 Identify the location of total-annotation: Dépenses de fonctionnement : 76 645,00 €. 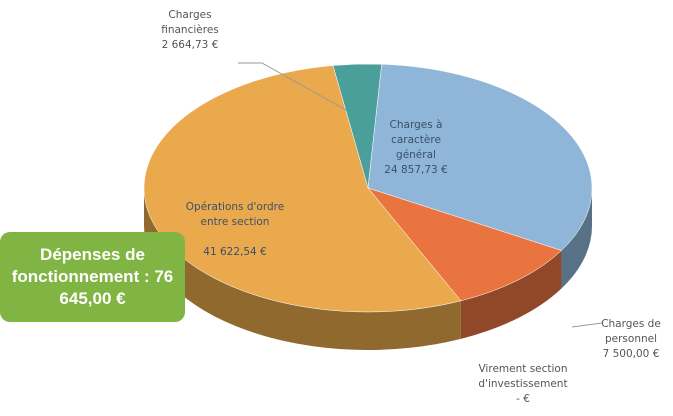
(92, 277).